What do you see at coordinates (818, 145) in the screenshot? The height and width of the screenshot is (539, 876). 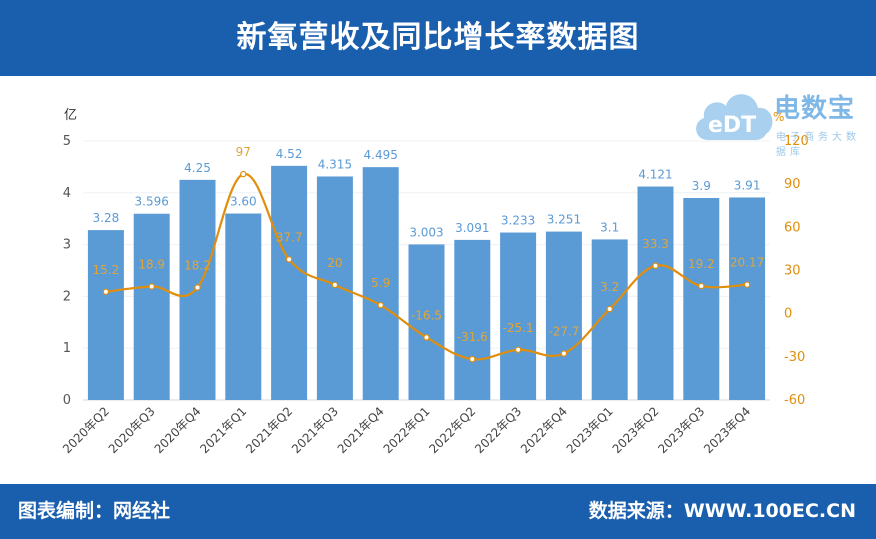 I see `logo-subtext: 电子商务大数据库` at bounding box center [818, 145].